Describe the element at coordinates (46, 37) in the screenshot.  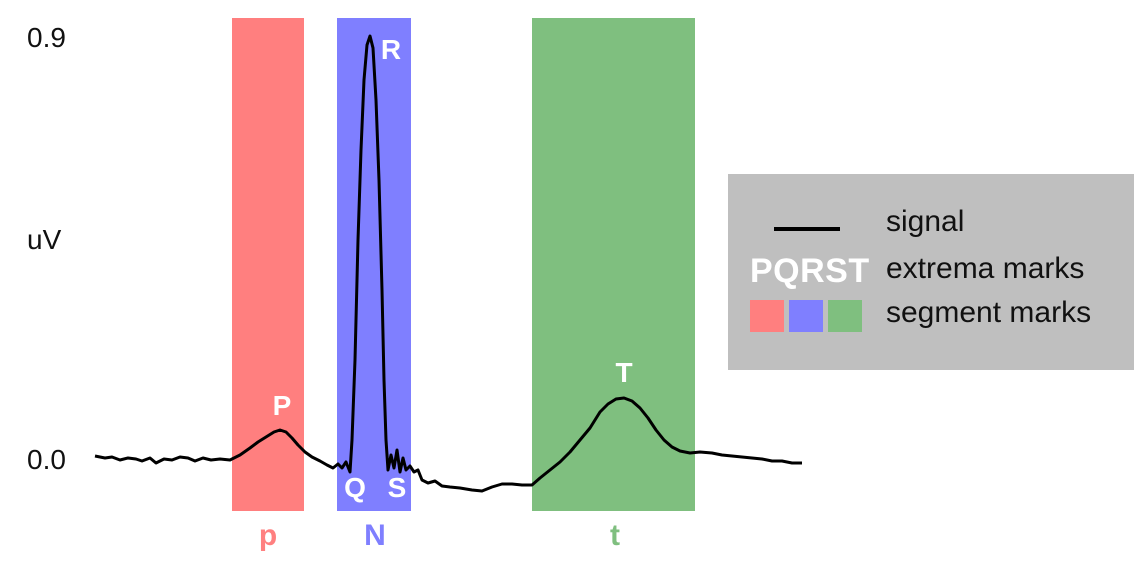
I see `y-axis-top-label: 0.9` at that location.